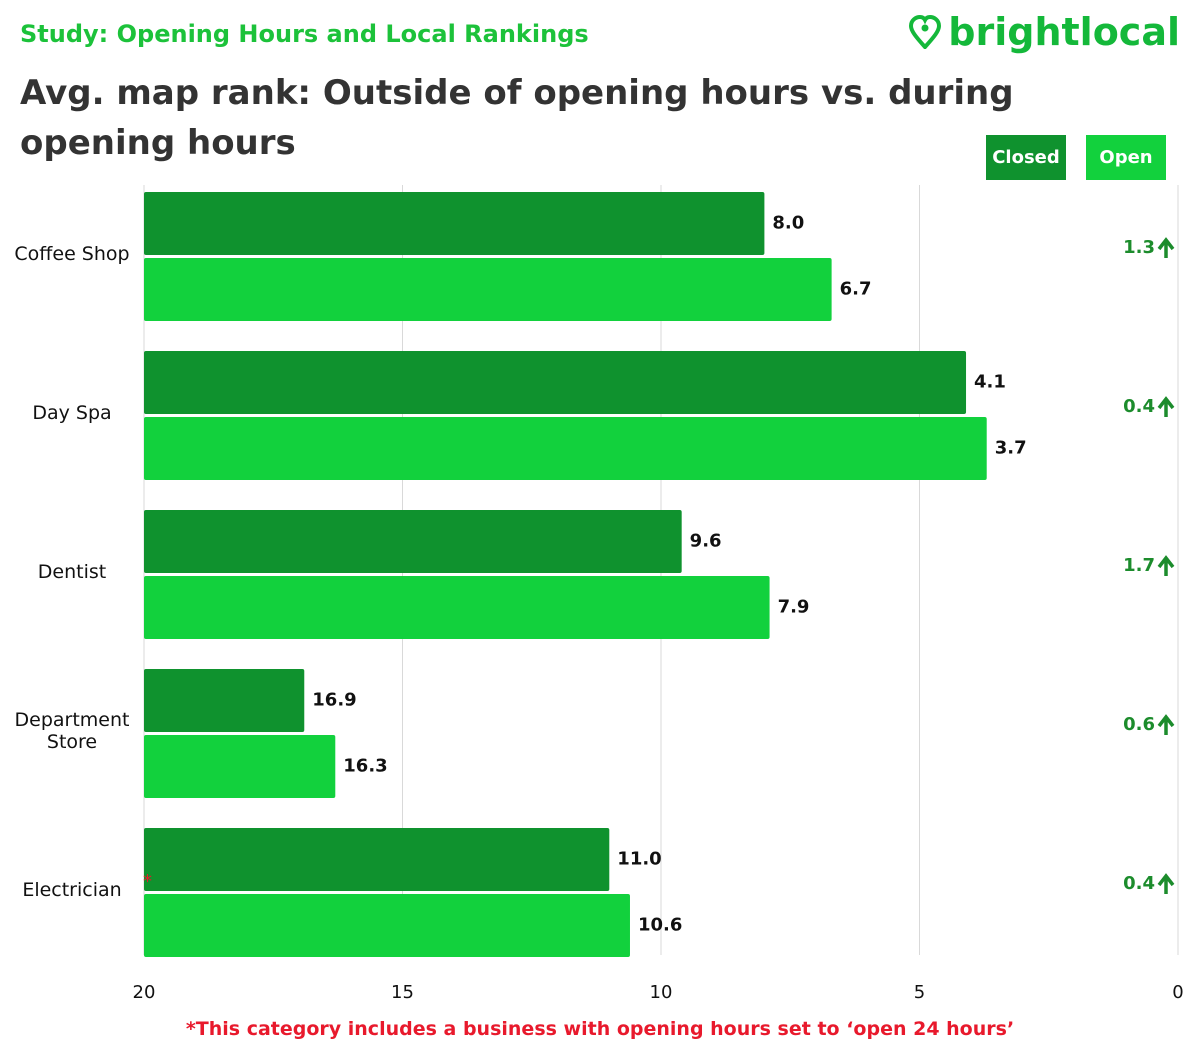  What do you see at coordinates (304, 34) in the screenshot?
I see `kicker: Study: Opening Hours and Local Rankings` at bounding box center [304, 34].